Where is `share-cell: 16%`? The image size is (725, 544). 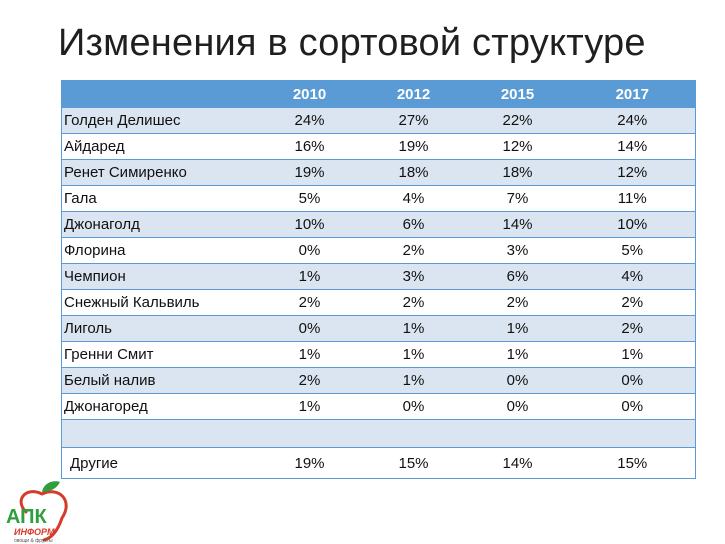 share-cell: 16% is located at coordinates (309, 146).